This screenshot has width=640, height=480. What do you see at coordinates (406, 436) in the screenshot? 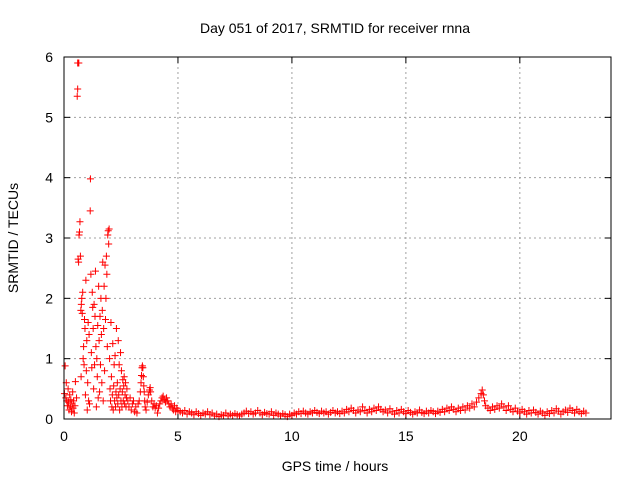
I see `x-tick-label: 15` at bounding box center [406, 436].